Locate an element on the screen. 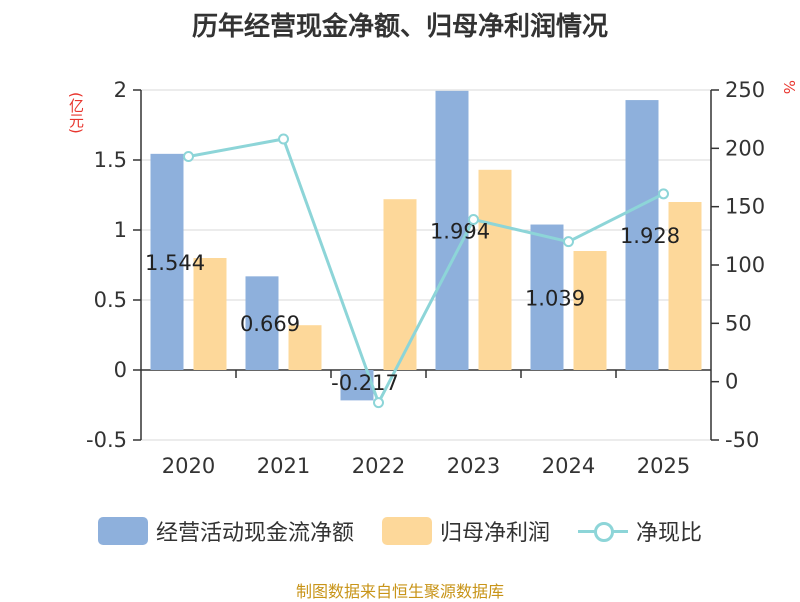 The height and width of the screenshot is (602, 800). legend-swatch-cash-flow is located at coordinates (122, 531).